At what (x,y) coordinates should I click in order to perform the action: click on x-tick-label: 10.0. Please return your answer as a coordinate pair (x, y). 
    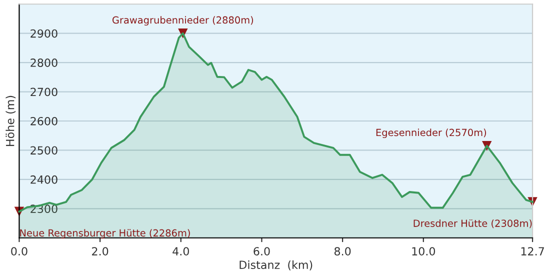
    Looking at the image, I should click on (424, 251).